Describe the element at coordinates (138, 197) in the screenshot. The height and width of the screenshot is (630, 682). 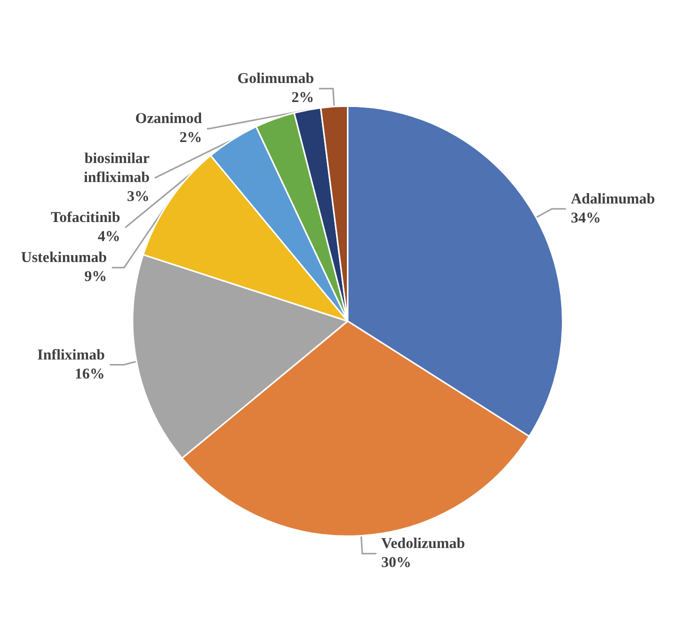
I see `data-label: 3%` at that location.